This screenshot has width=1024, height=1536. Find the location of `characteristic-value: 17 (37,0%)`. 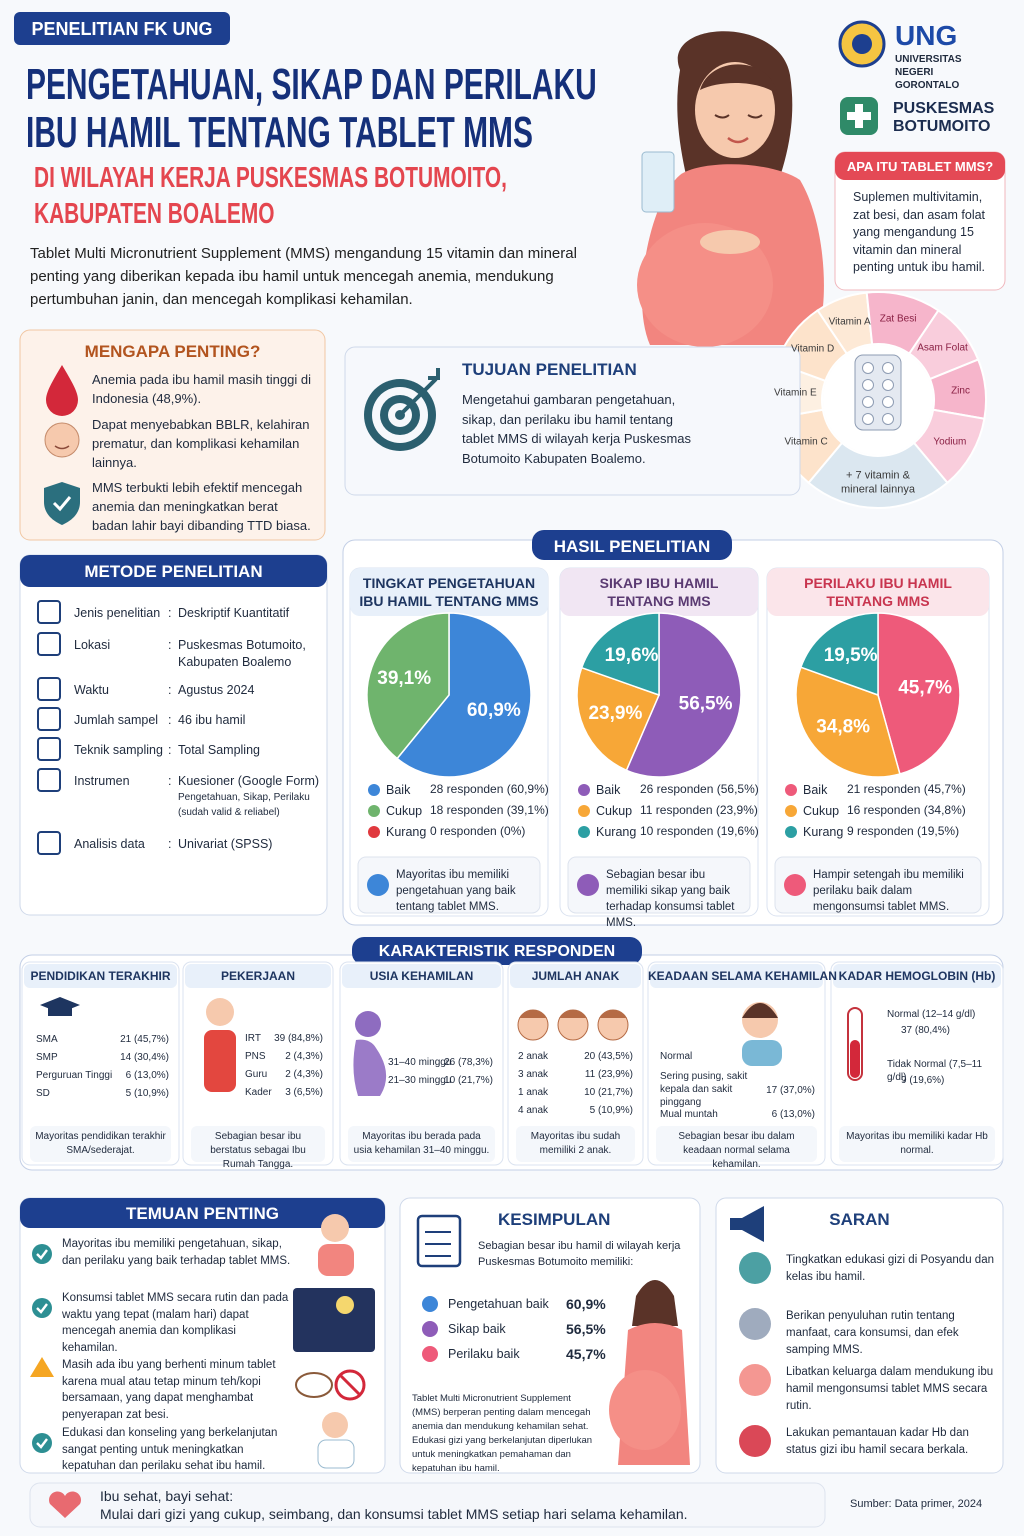

characteristic-value: 17 (37,0%) is located at coordinates (790, 1090).